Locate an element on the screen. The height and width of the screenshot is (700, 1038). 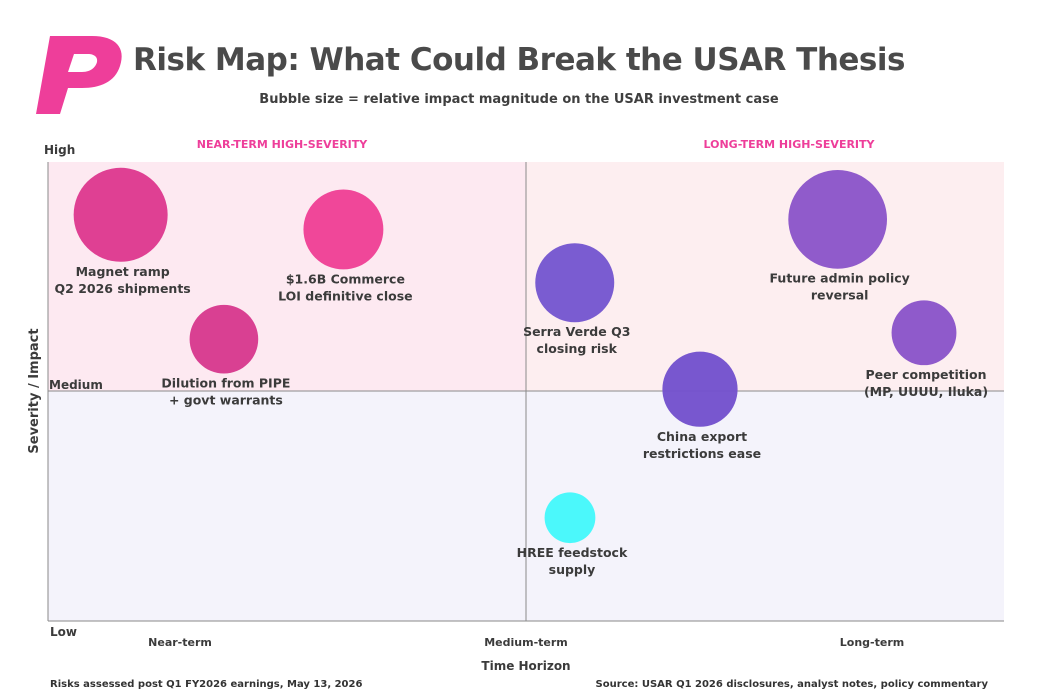
bubble-label: + govt warrants is located at coordinates (226, 399).